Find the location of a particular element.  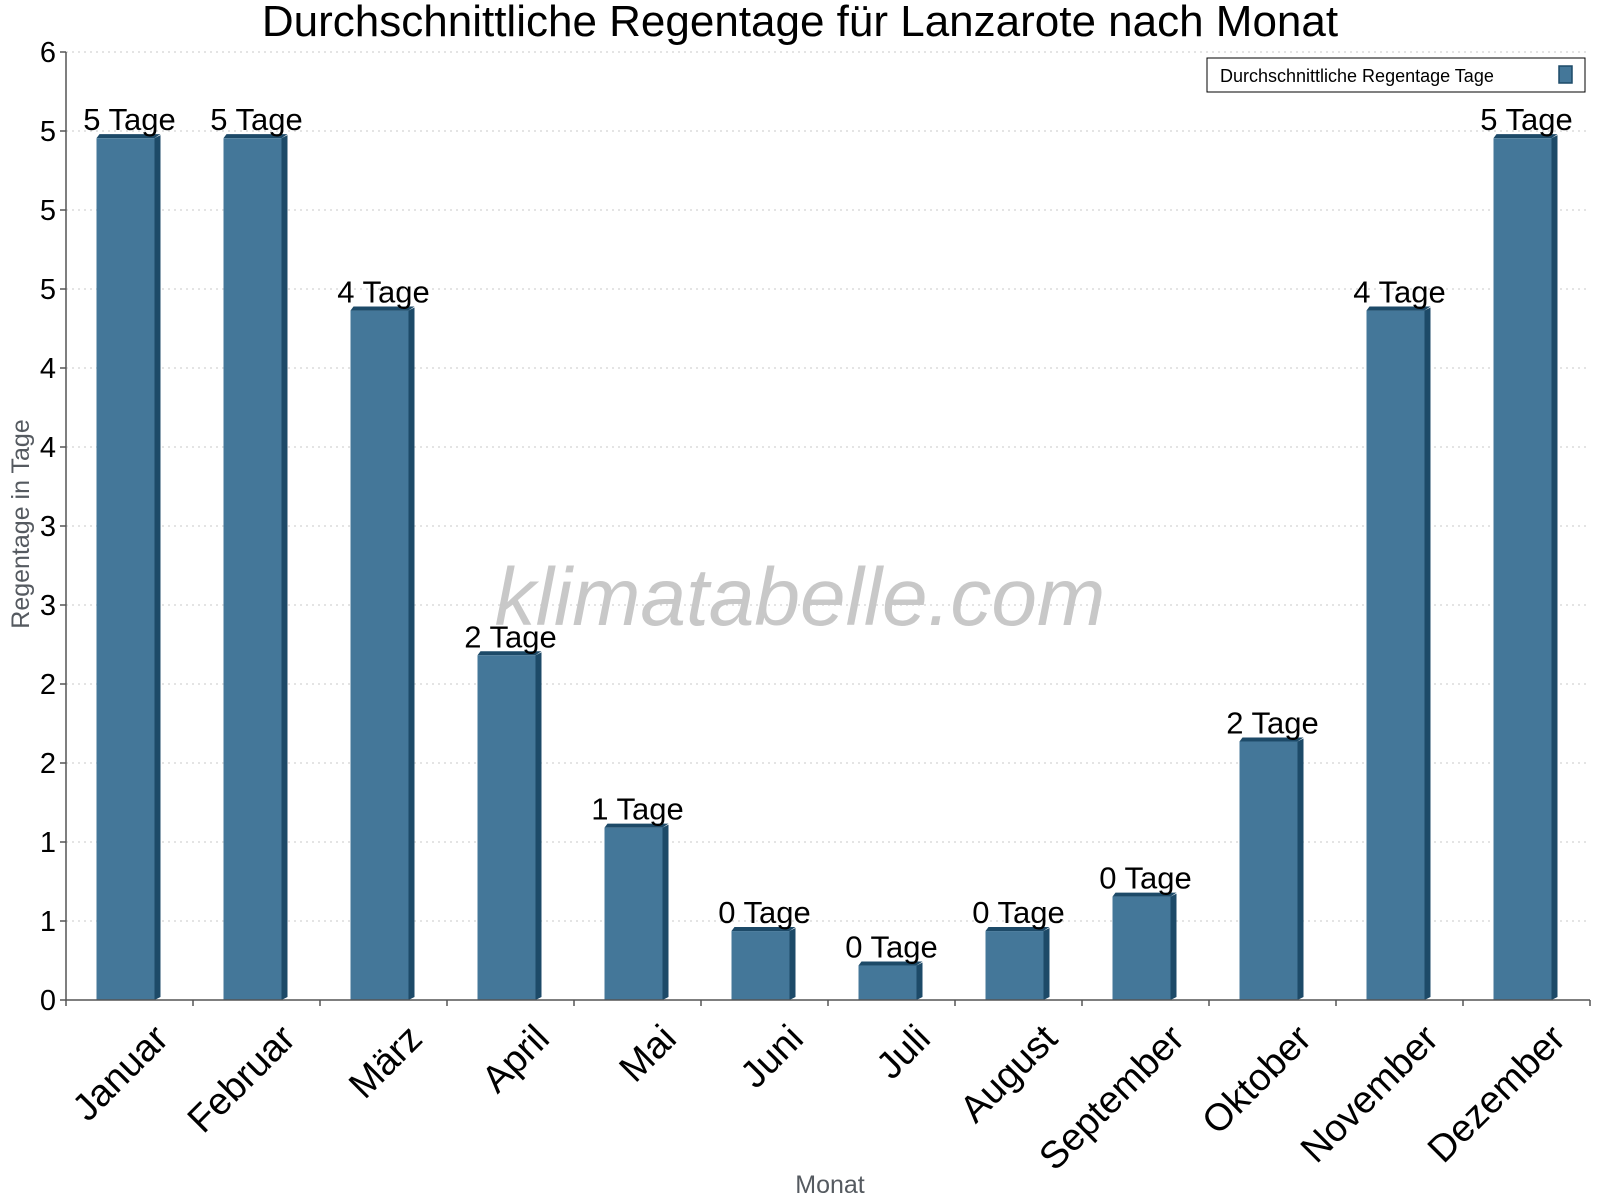

legend-label: Durchschnittliche Regentage Tage is located at coordinates (1357, 76).